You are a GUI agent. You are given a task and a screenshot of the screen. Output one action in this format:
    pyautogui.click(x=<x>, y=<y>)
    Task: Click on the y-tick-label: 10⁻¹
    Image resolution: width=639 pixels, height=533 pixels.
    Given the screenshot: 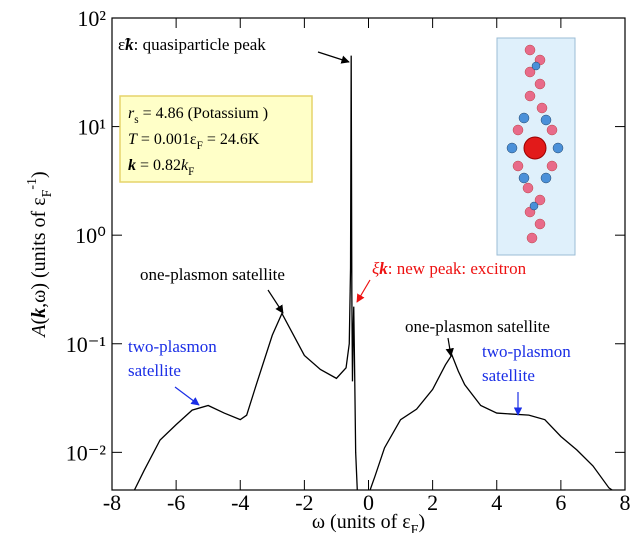 What is the action you would take?
    pyautogui.click(x=86, y=344)
    